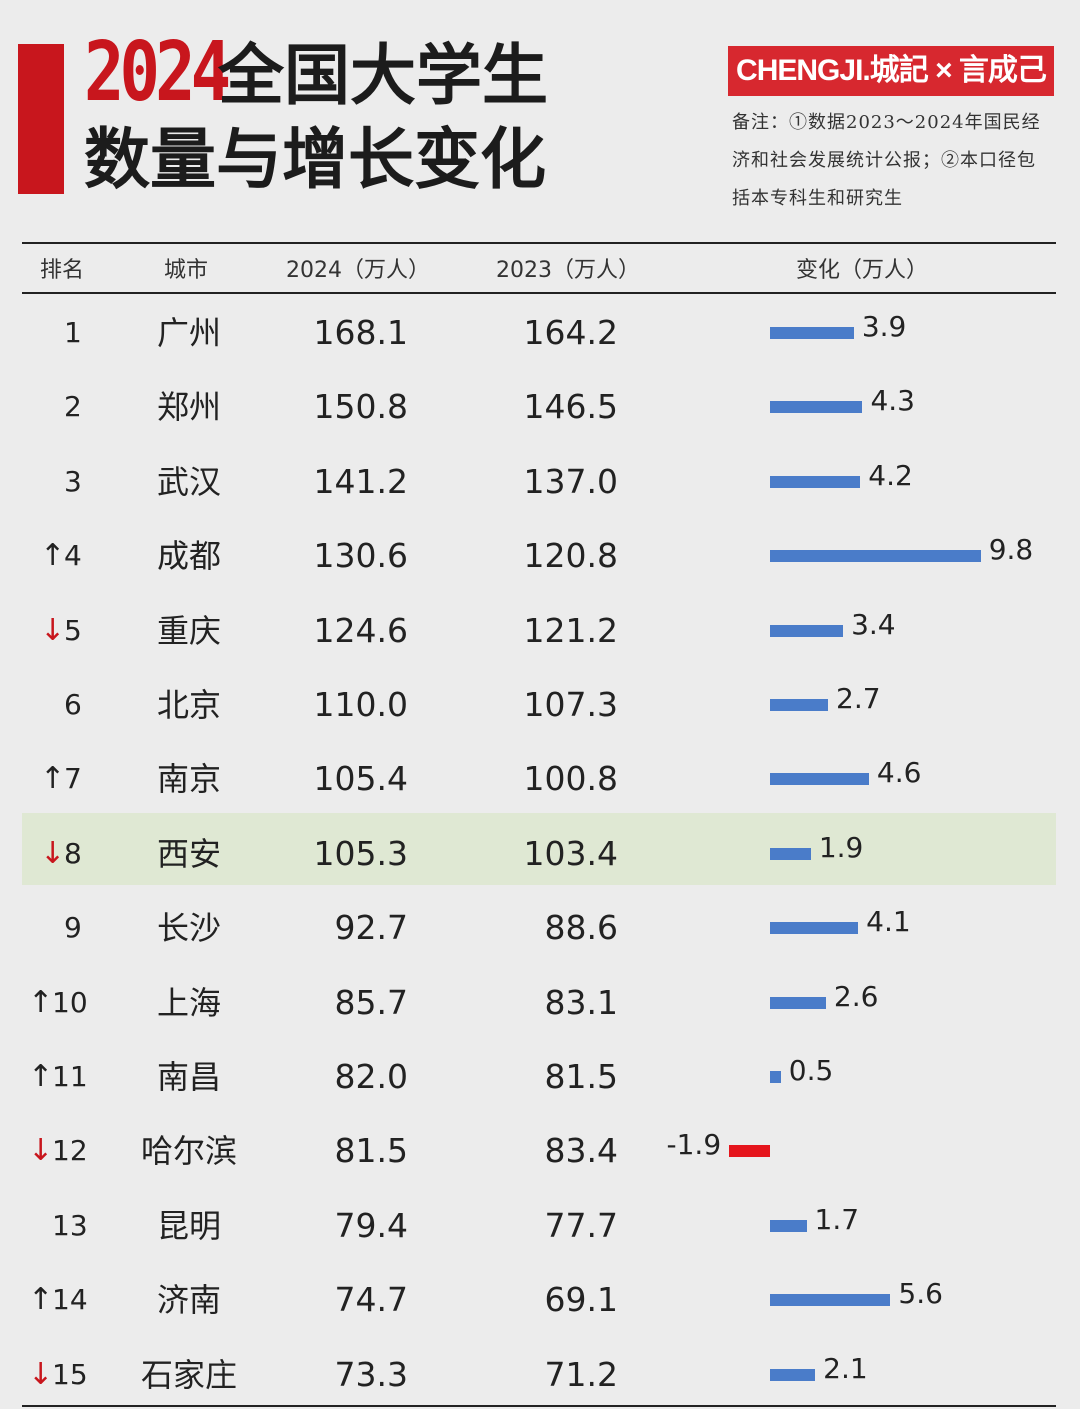  I want to click on value-2024: 92.7, so click(371, 928).